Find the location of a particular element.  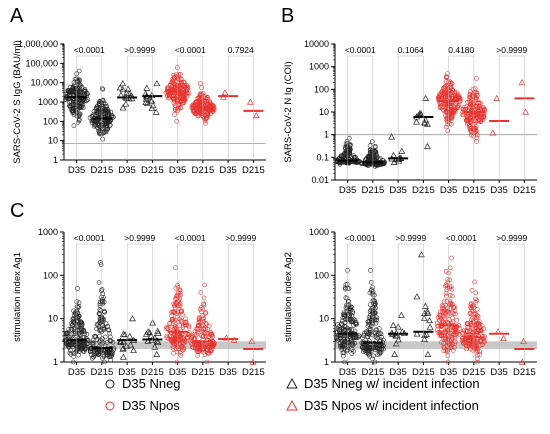

y-tick-label: 100 is located at coordinates (321, 275).